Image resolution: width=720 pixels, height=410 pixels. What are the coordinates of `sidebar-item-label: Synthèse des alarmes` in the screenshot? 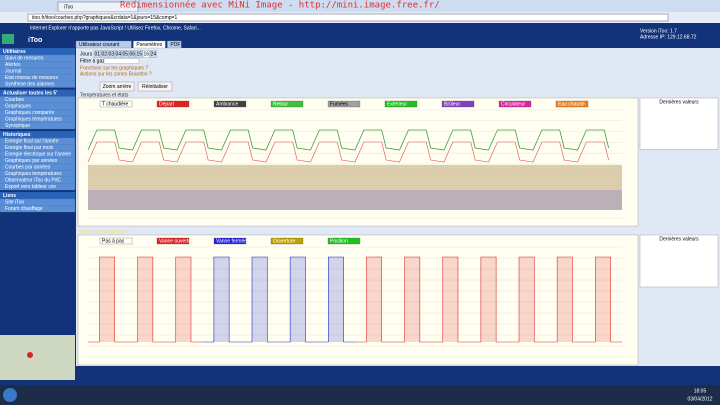 It's located at (30, 85).